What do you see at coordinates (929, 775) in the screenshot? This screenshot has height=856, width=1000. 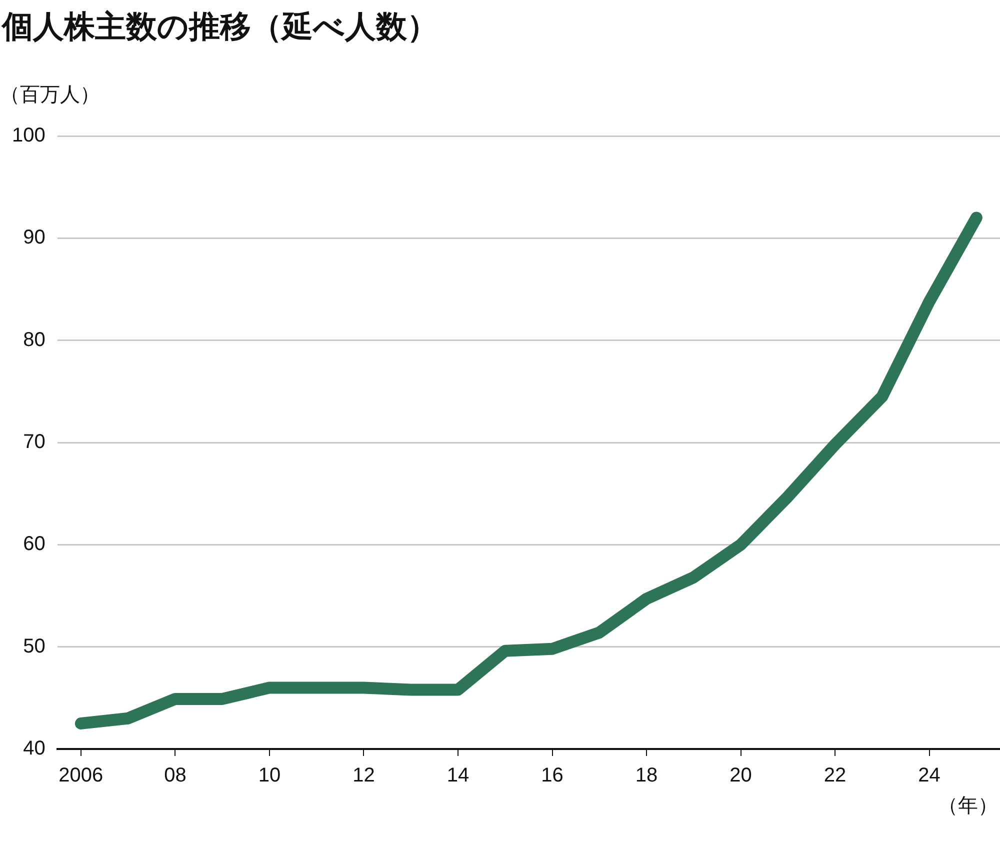 I see `x-tick-label: 24` at bounding box center [929, 775].